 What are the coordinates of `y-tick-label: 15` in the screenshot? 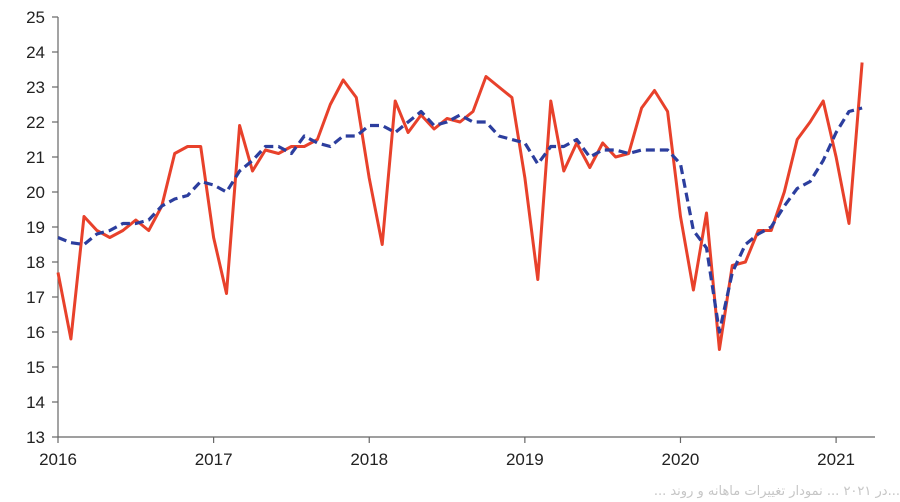 It's located at (35, 367).